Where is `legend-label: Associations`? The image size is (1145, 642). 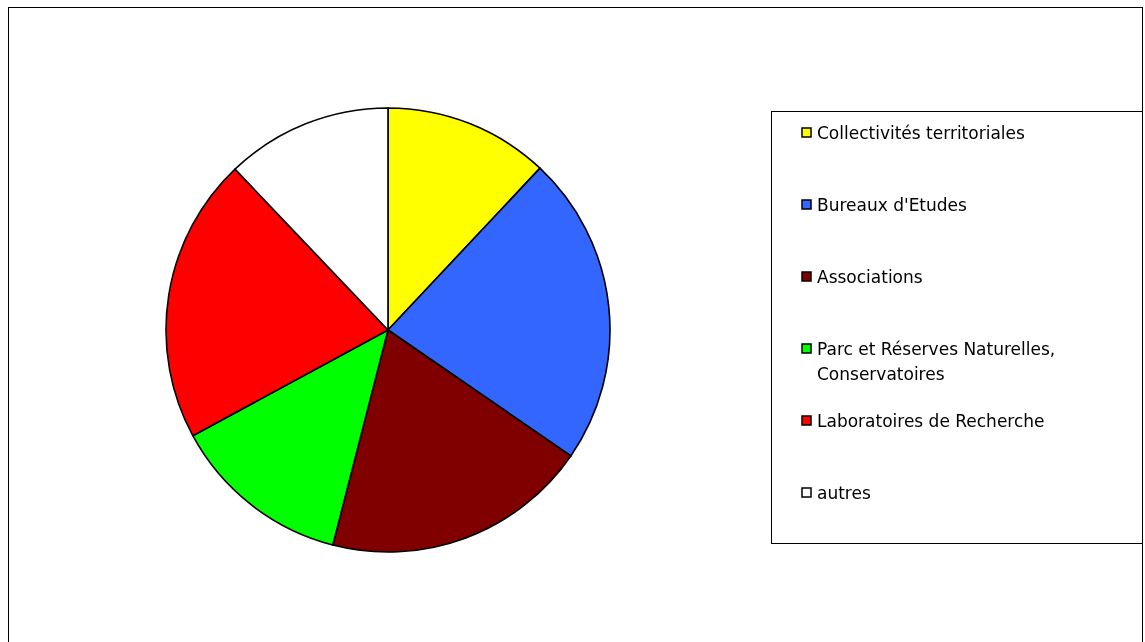 legend-label: Associations is located at coordinates (870, 277).